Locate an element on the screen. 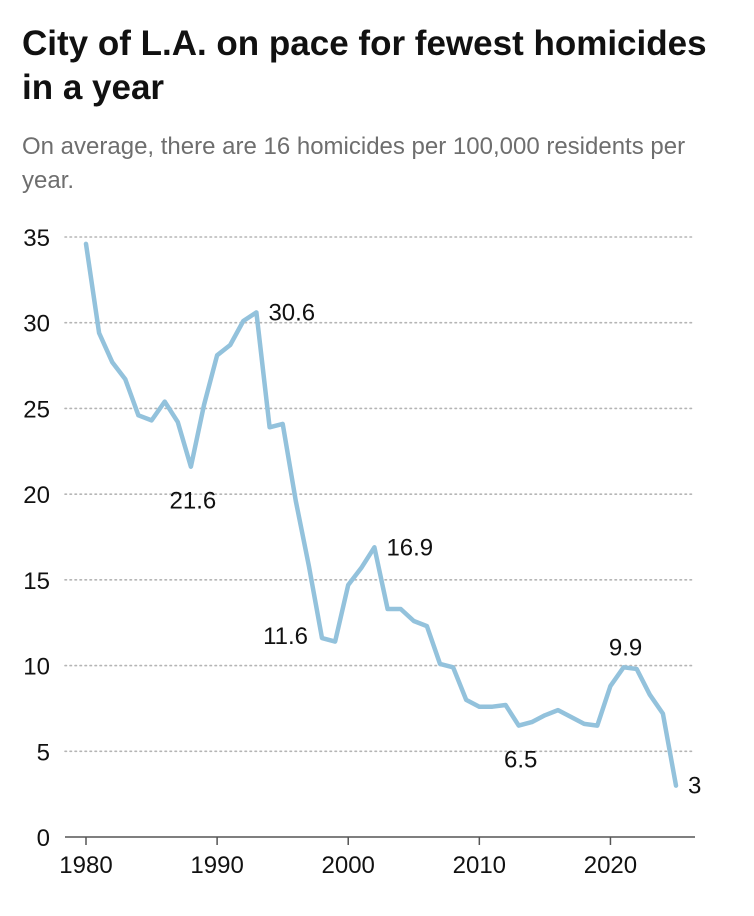 The height and width of the screenshot is (916, 754). x-tick-label: 2020 is located at coordinates (610, 865).